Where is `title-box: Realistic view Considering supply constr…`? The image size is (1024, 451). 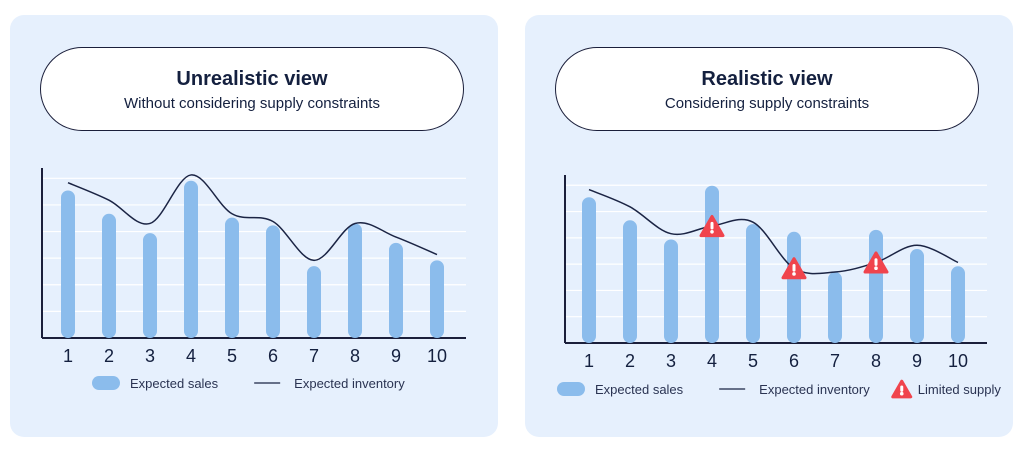
title-box: Realistic view Considering supply constr… is located at coordinates (767, 89).